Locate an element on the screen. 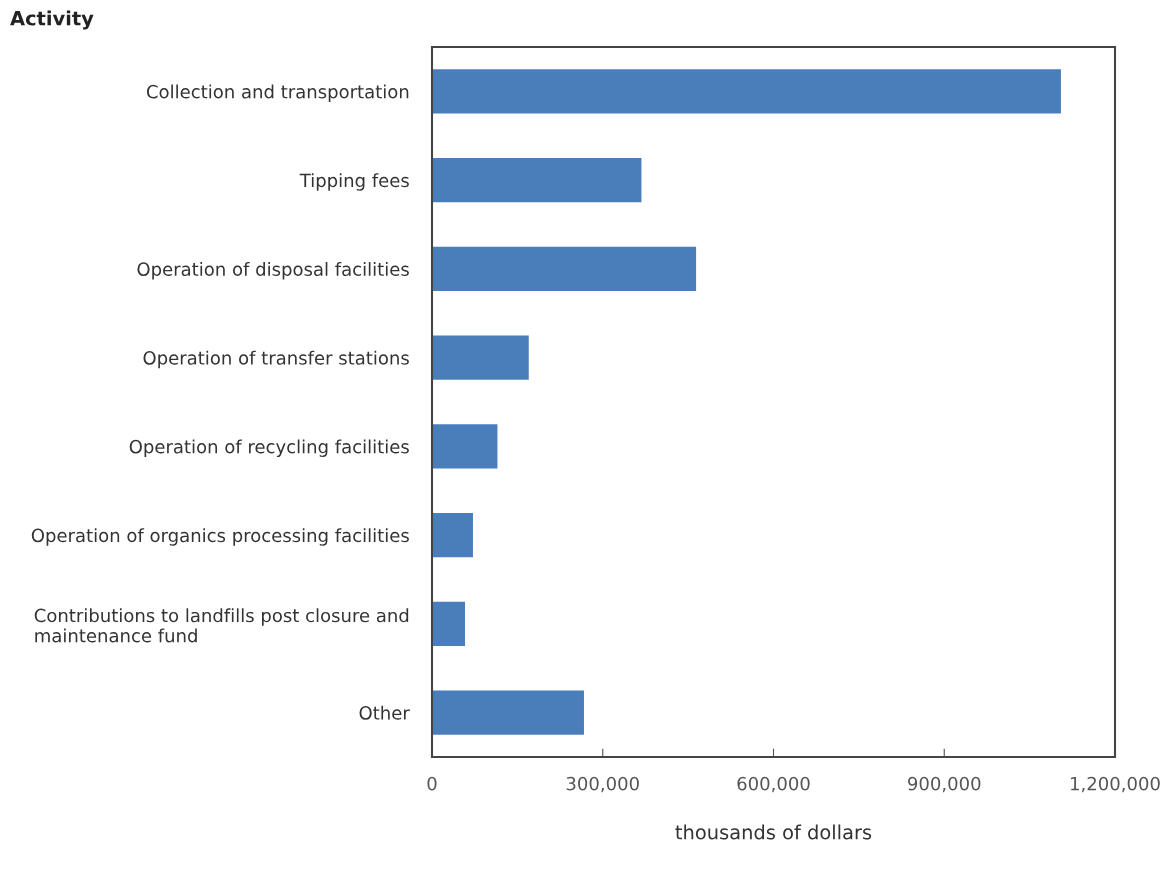 Image resolution: width=1171 pixels, height=870 pixels. y-tick-label: Collection and transportation is located at coordinates (277, 93).